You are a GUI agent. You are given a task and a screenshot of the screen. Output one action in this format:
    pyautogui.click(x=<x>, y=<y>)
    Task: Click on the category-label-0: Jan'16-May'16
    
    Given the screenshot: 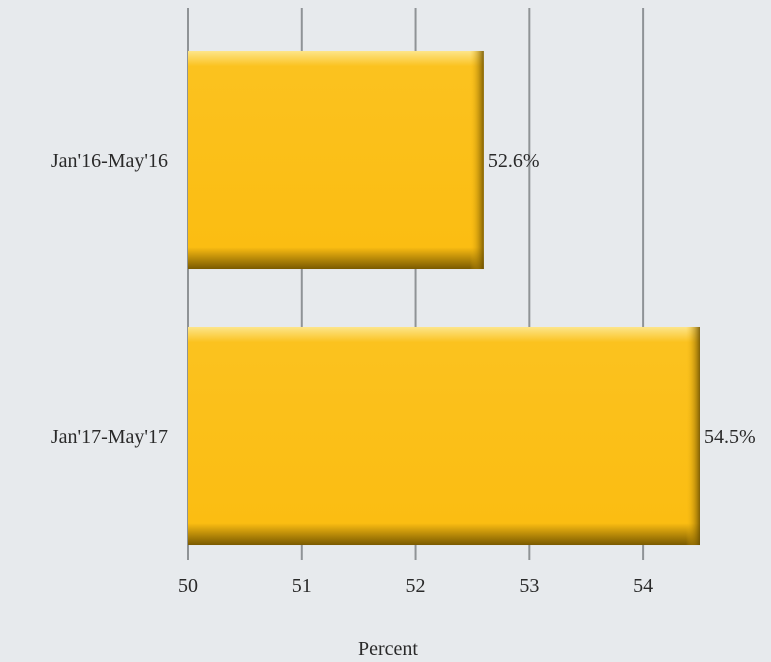 What is the action you would take?
    pyautogui.click(x=109, y=161)
    